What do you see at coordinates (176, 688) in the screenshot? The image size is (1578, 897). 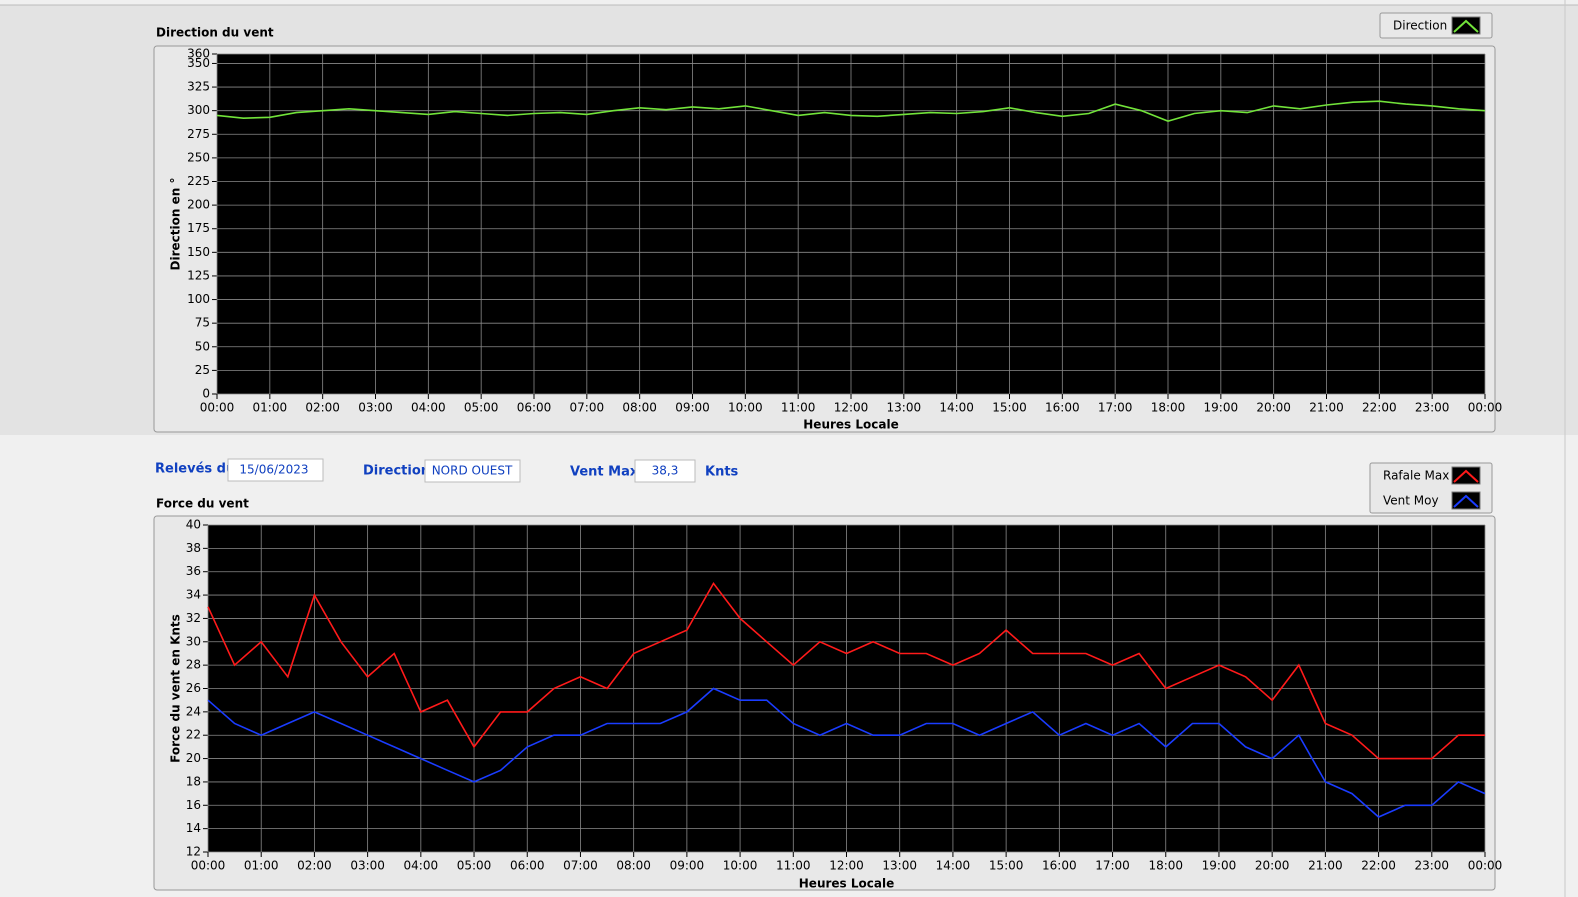 I see `y-axis-label: Force du vent en Knts` at bounding box center [176, 688].